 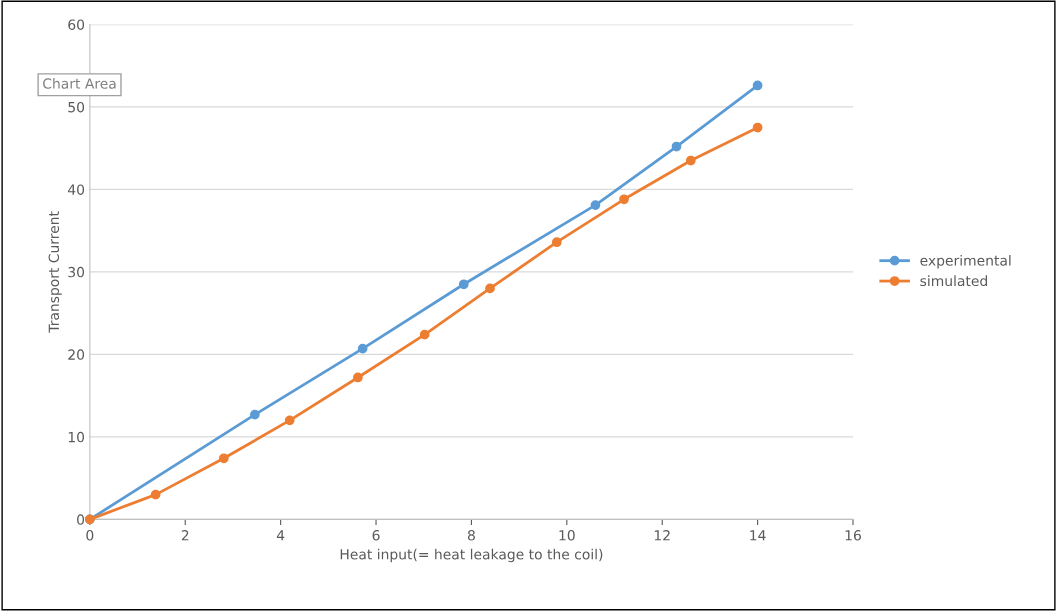 What do you see at coordinates (81, 519) in the screenshot?
I see `y-tick-label: 0` at bounding box center [81, 519].